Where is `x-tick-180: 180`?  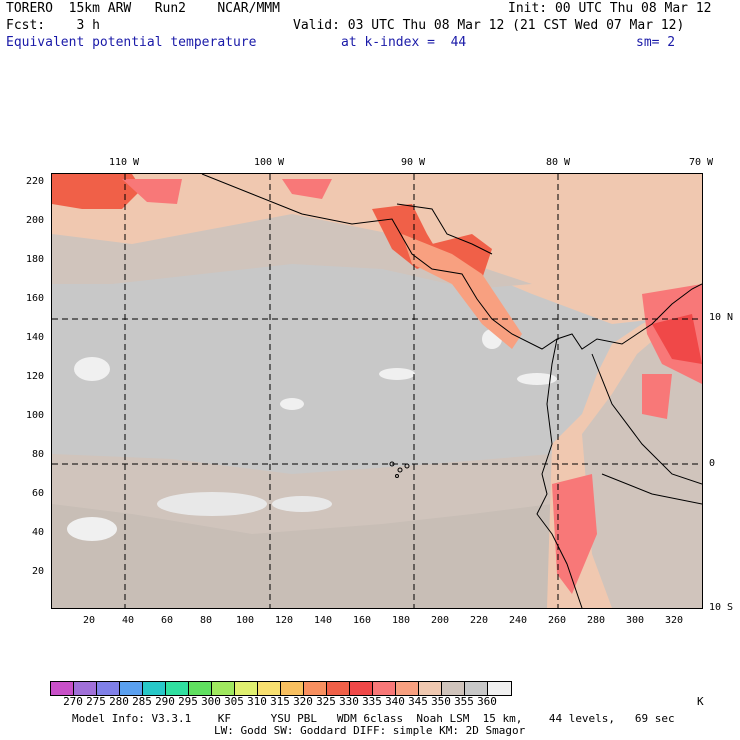
x-tick-180: 180 is located at coordinates (401, 620).